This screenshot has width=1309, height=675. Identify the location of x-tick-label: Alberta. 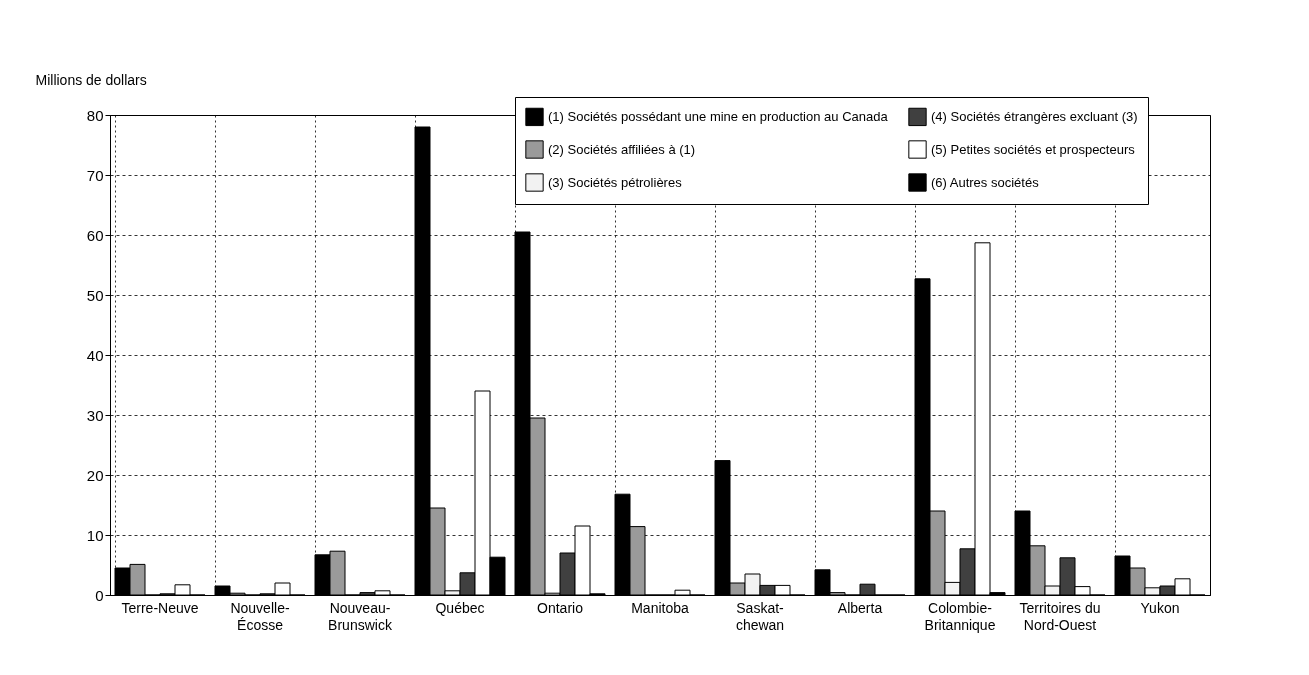
(860, 607).